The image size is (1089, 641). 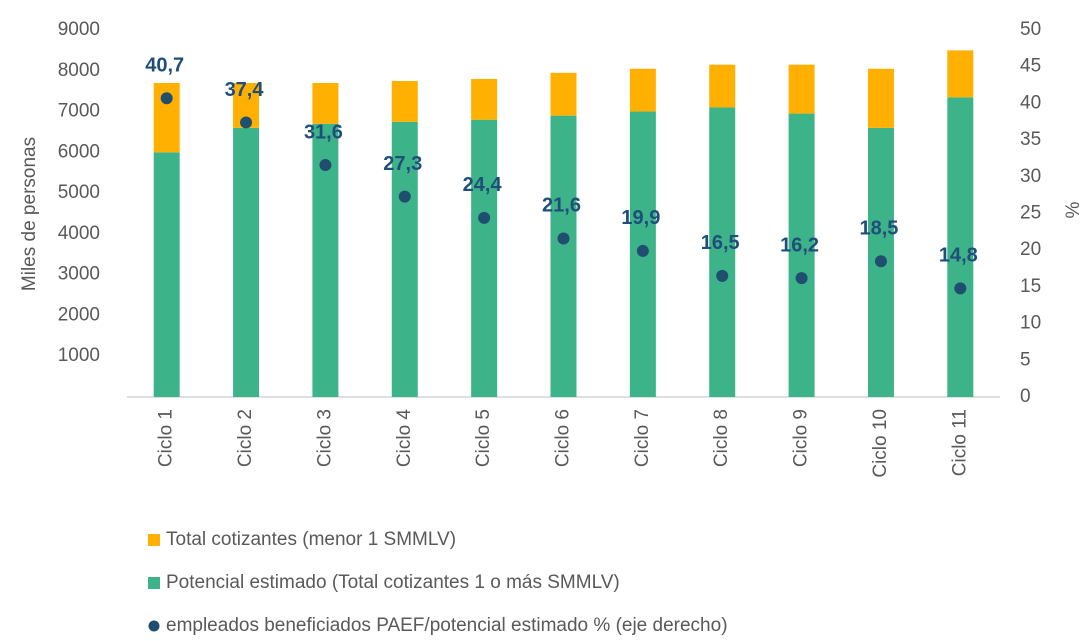 I want to click on y2-tick-label: 10, so click(x=1030, y=323).